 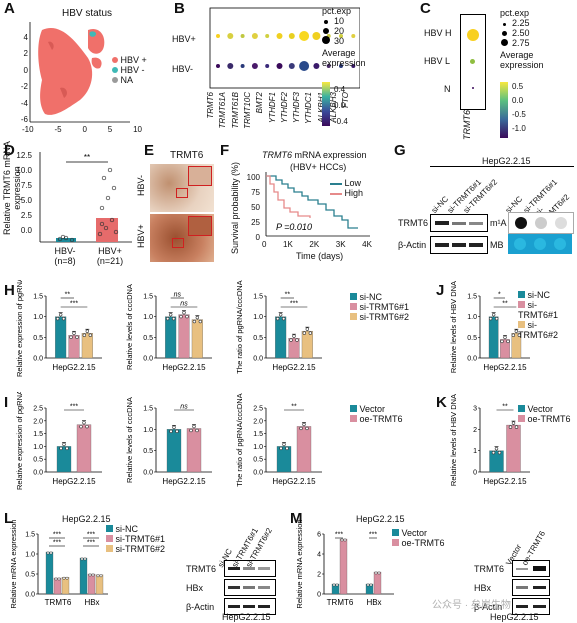 What do you see at coordinates (85, 197) in the screenshot?
I see `panel-d-chart: **` at bounding box center [85, 197].